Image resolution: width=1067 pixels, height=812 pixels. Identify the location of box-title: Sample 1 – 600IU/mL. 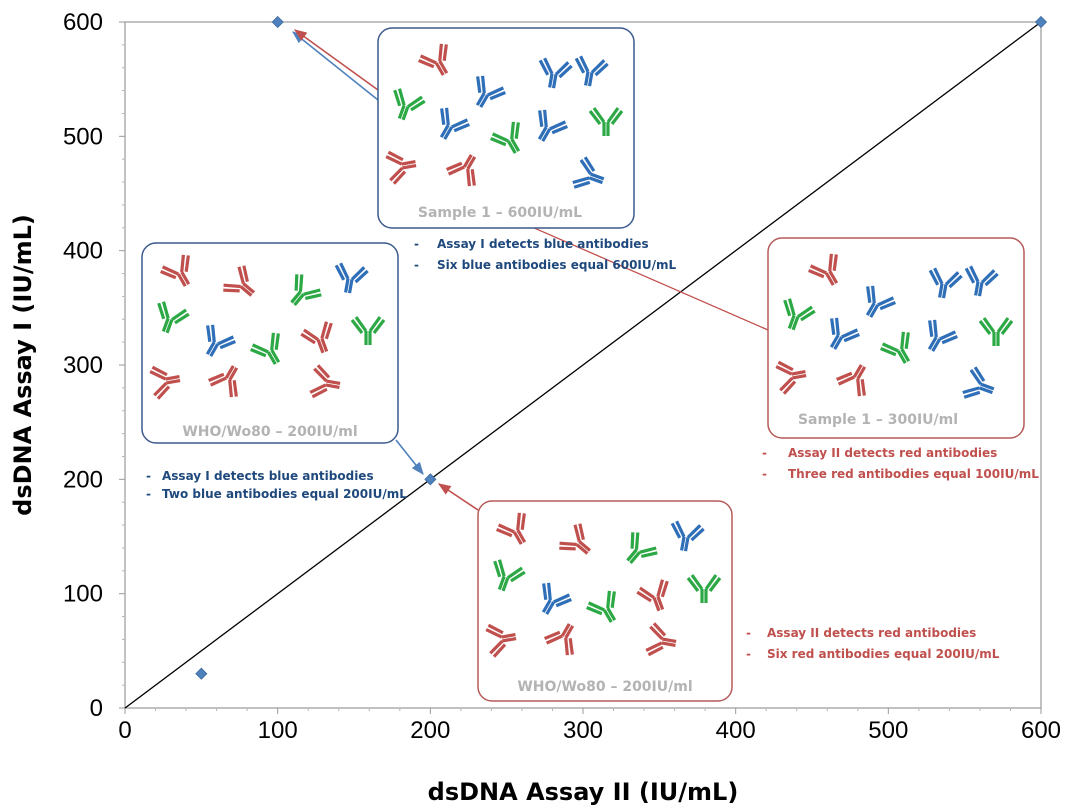
(500, 213).